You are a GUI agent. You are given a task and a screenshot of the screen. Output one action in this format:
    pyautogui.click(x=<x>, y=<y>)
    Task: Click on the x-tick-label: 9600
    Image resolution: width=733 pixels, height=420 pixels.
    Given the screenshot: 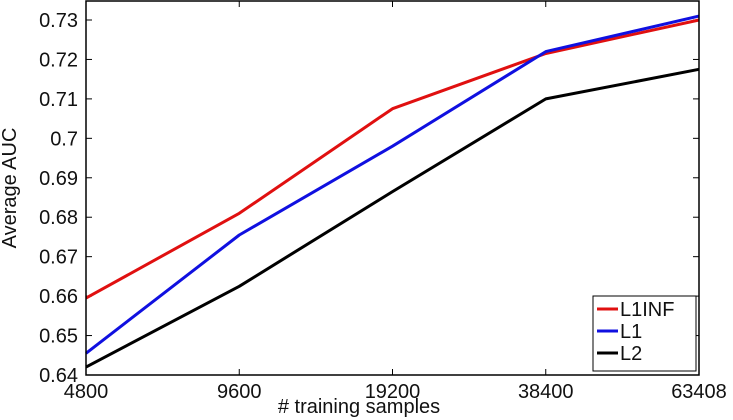 What is the action you would take?
    pyautogui.click(x=239, y=392)
    